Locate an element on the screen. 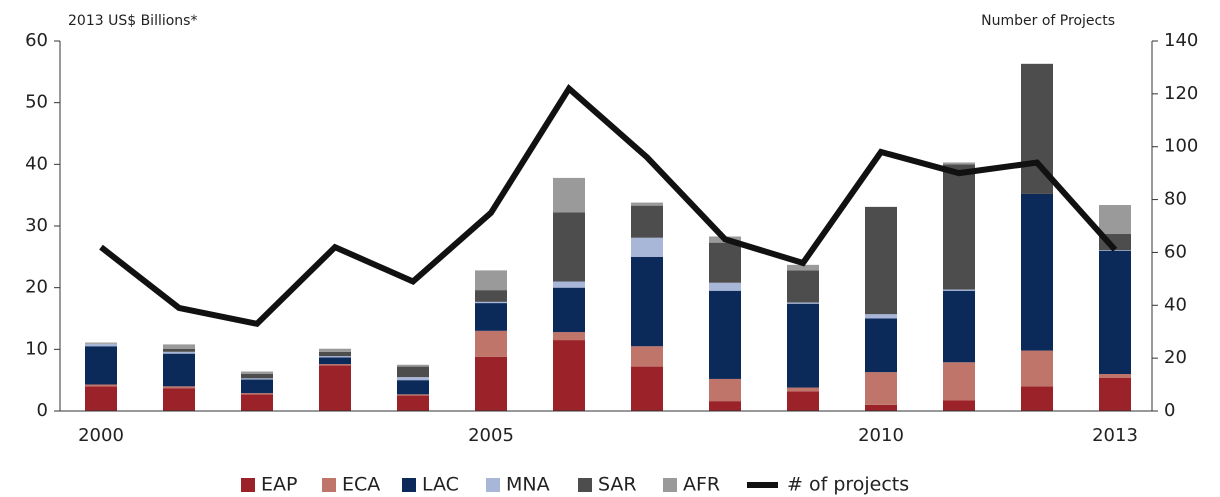 This screenshot has height=497, width=1220. y2-tick-label: 60 is located at coordinates (1175, 251).